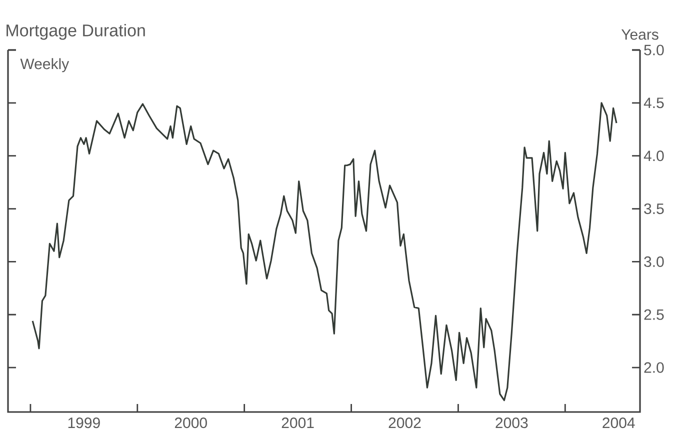  Describe the element at coordinates (298, 423) in the screenshot. I see `x-tick-label: 2001` at that location.